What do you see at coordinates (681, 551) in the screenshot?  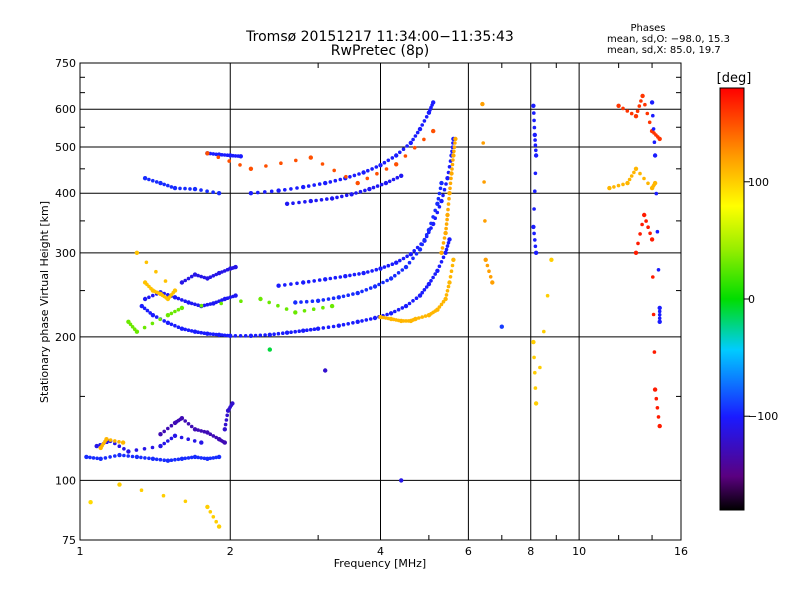 I see `x-tick-label: 16` at bounding box center [681, 551].